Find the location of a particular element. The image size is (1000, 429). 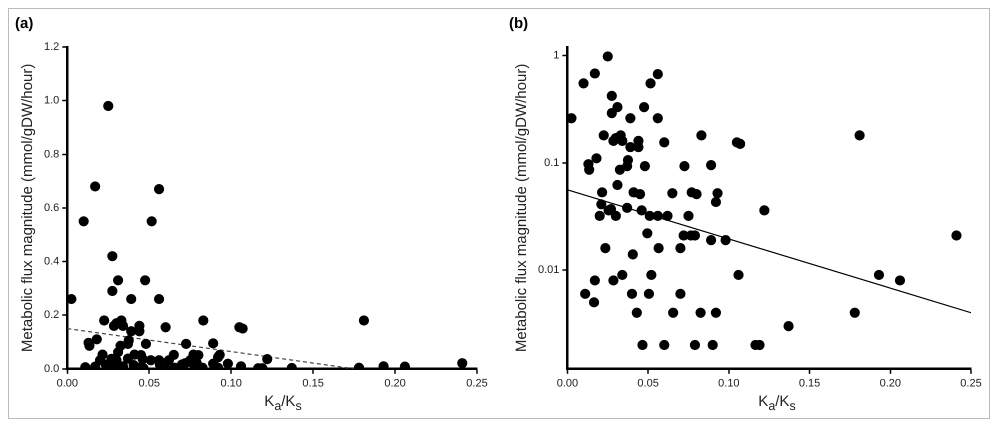

y-tick-label: 0.01 is located at coordinates (549, 270).